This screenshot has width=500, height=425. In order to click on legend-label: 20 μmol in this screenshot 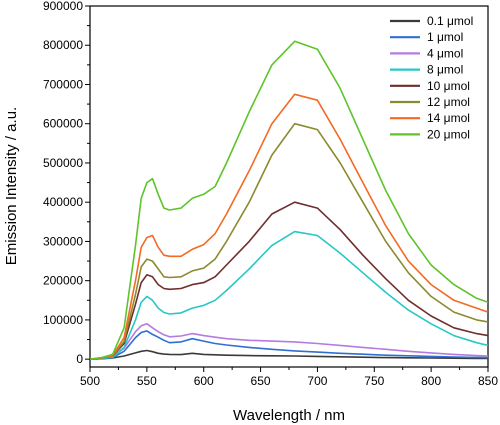, I will do `click(448, 134)`.